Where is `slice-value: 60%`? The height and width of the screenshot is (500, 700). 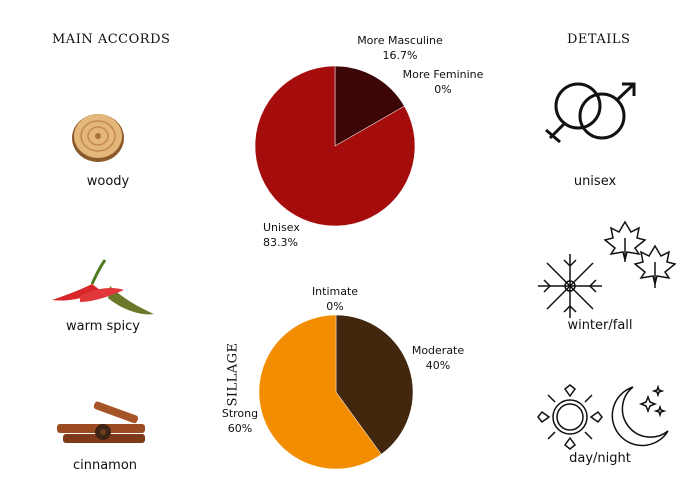 slice-value: 60% is located at coordinates (240, 428).